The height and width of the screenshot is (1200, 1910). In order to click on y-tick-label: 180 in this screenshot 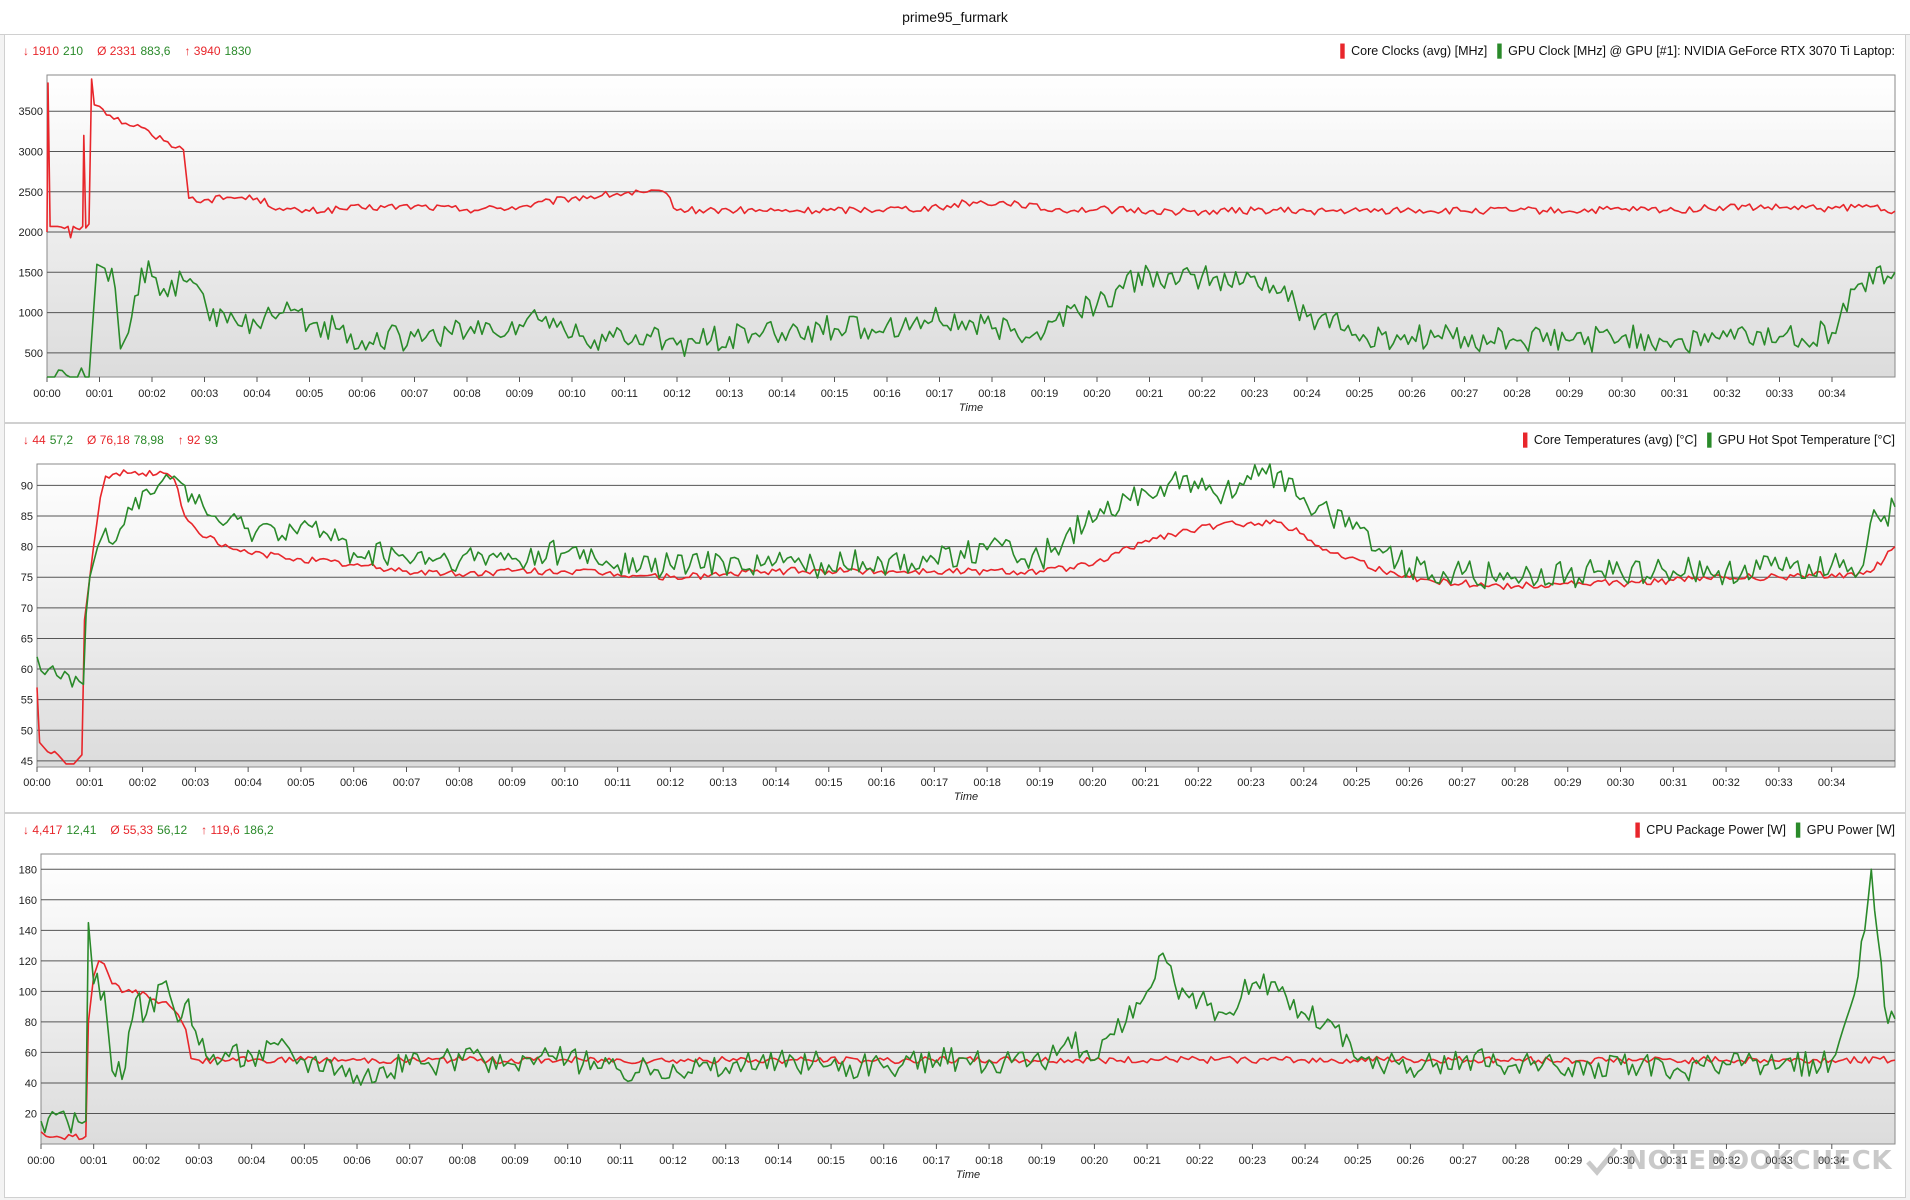, I will do `click(28, 870)`.